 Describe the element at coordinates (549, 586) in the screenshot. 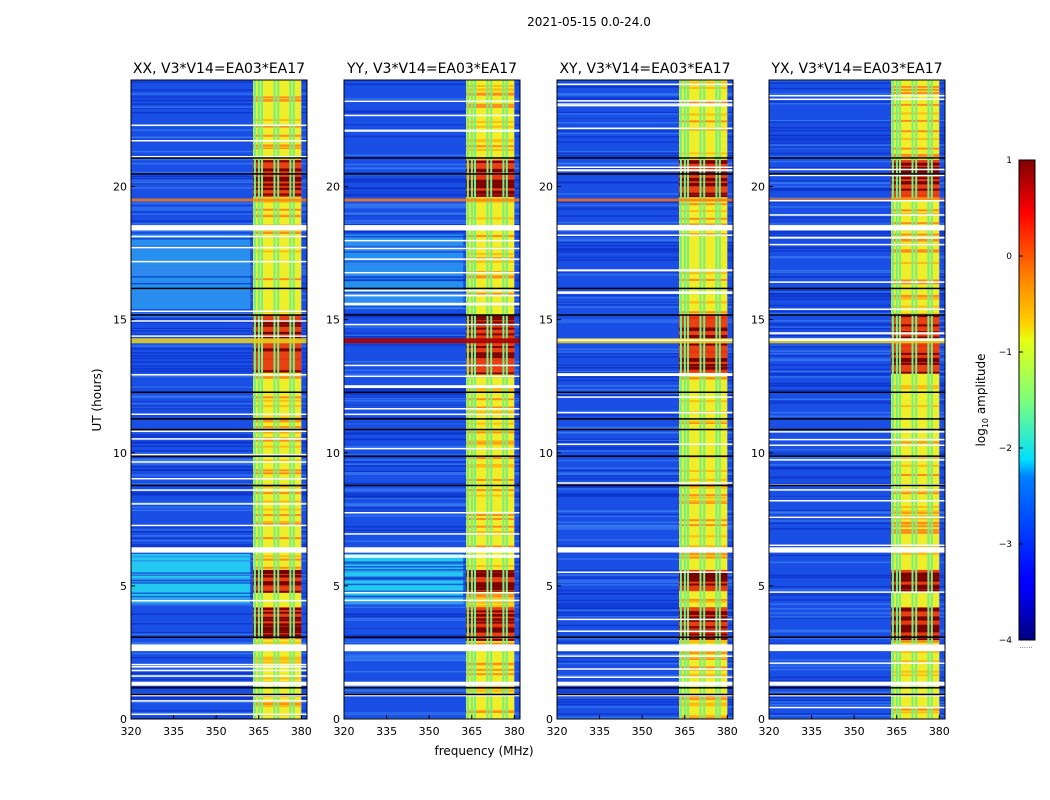

I see `y-tick-label: 5` at that location.